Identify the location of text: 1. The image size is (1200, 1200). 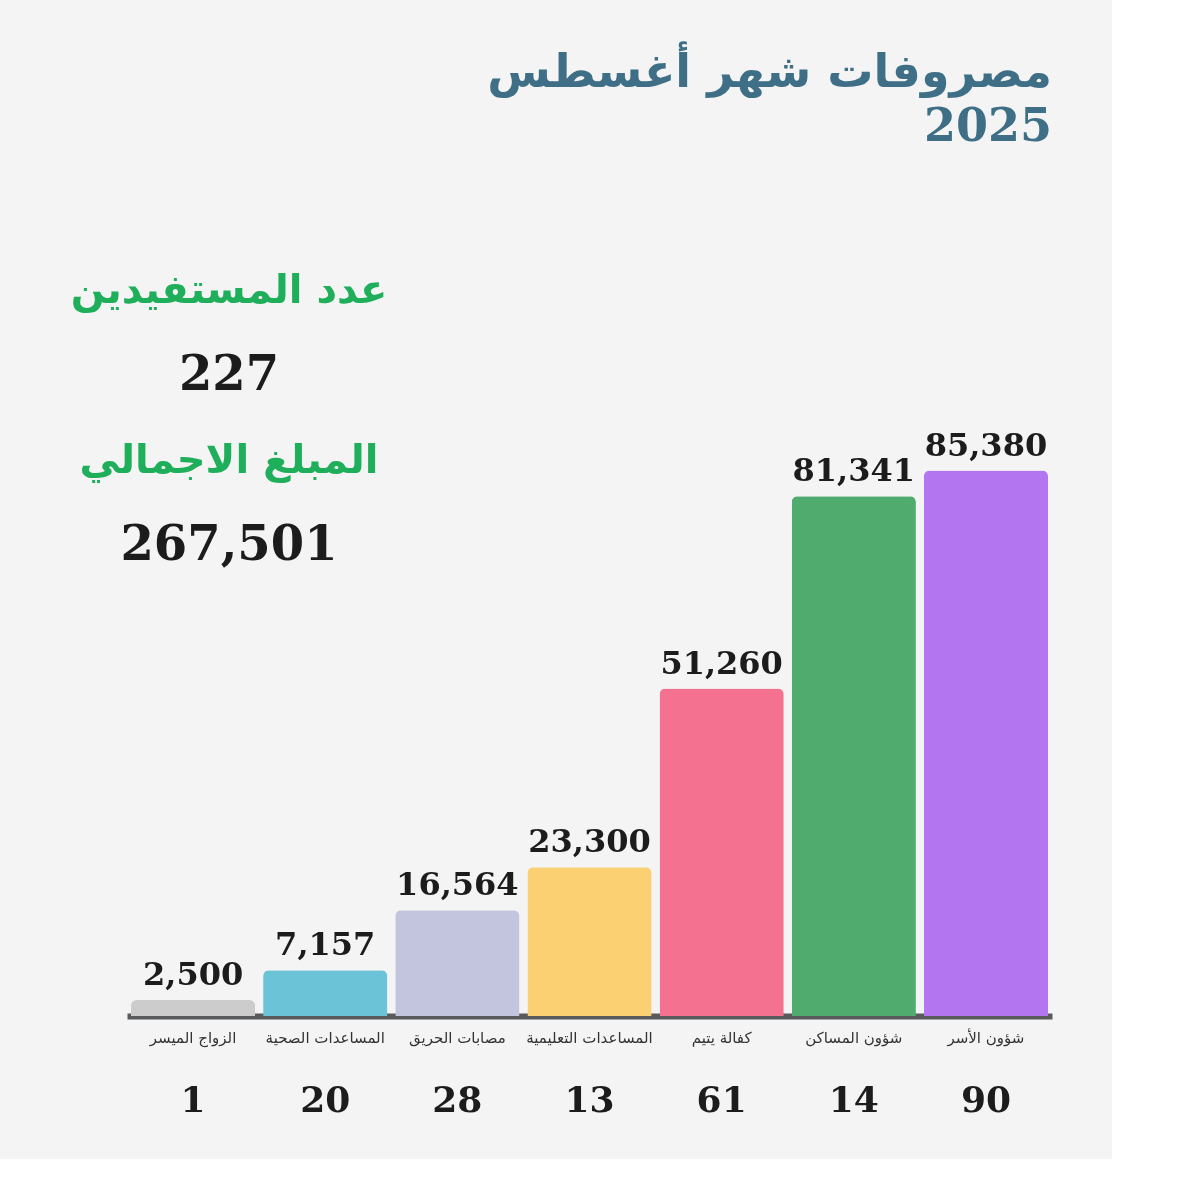
(193, 1099).